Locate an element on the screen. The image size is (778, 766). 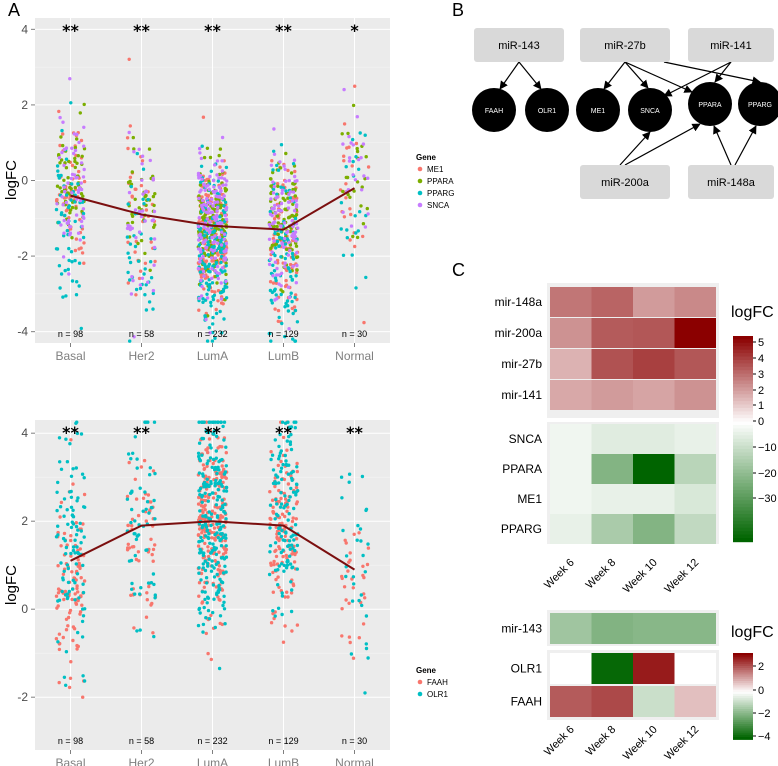
x-tick-label: Normal is located at coordinates (354, 356).